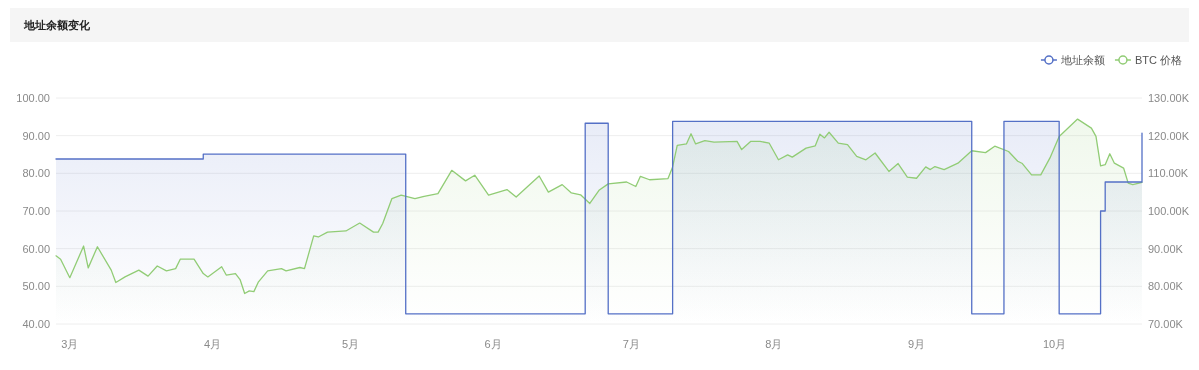  What do you see at coordinates (36, 324) in the screenshot?
I see `y-tick-label: 40.00` at bounding box center [36, 324].